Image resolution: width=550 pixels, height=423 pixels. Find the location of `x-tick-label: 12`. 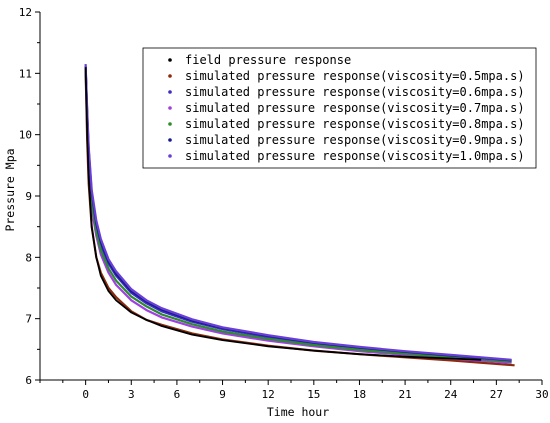

x-tick-label: 12 is located at coordinates (268, 394).